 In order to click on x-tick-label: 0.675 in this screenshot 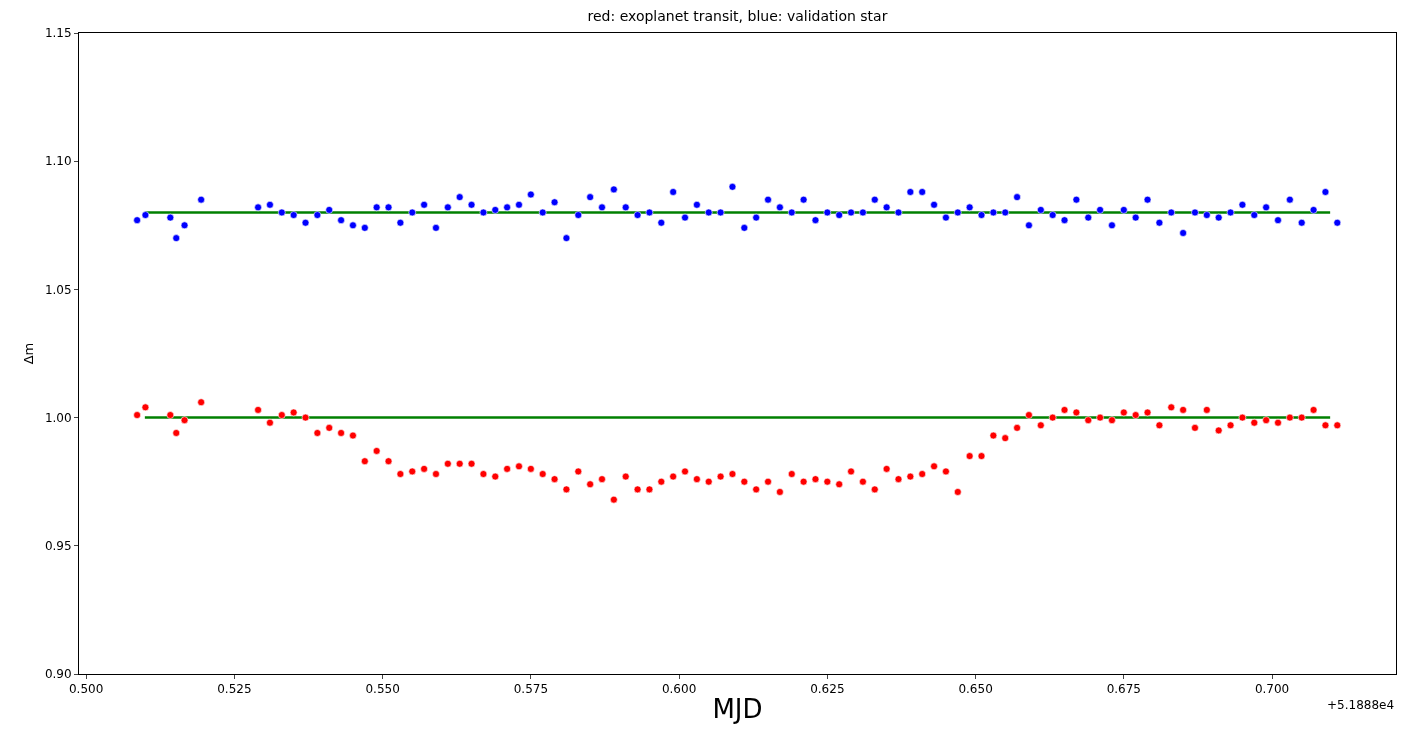, I will do `click(1123, 689)`.